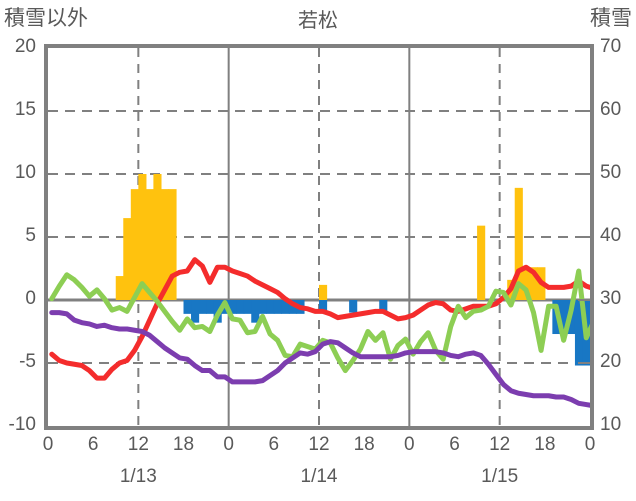 The width and height of the screenshot is (636, 501). What do you see at coordinates (319, 476) in the screenshot?
I see `x-day-label: 1/14` at bounding box center [319, 476].